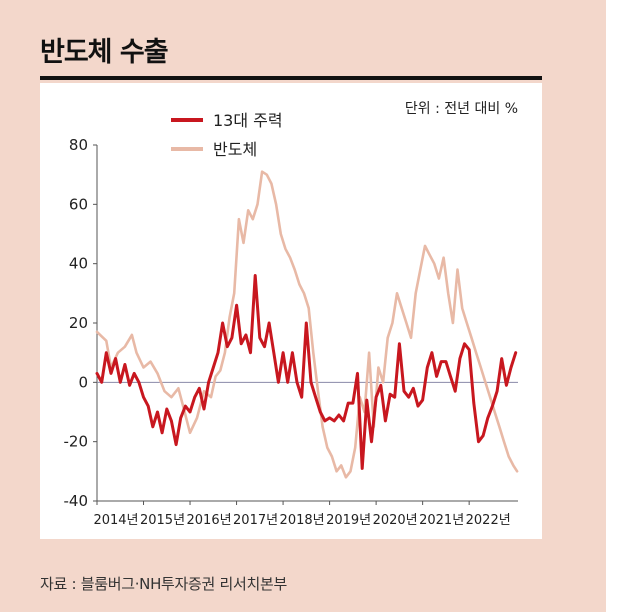 The width and height of the screenshot is (630, 612). What do you see at coordinates (162, 520) in the screenshot?
I see `x-tick-label: 2015년` at bounding box center [162, 520].